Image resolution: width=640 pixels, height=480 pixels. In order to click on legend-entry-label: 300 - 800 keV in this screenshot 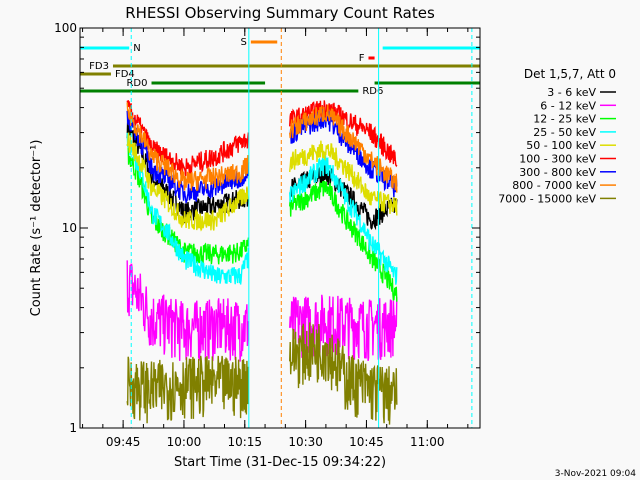, I will do `click(557, 172)`.